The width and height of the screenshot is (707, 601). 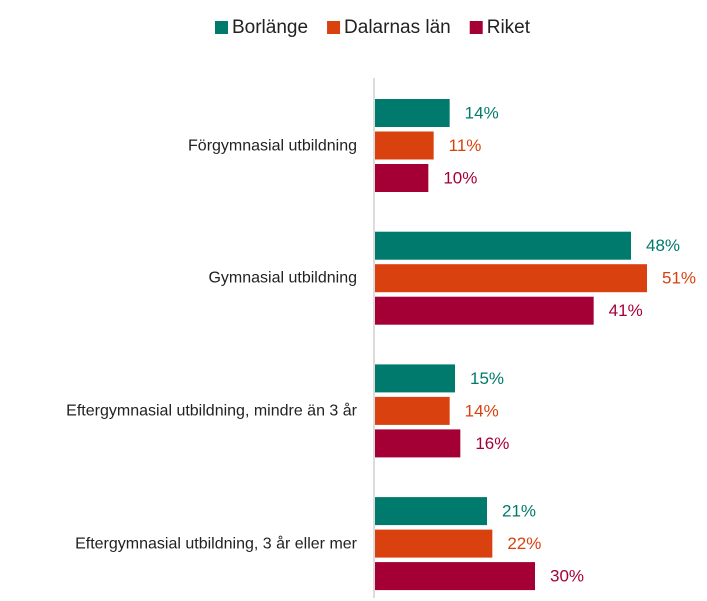 I want to click on value-label: 11%, so click(x=465, y=145).